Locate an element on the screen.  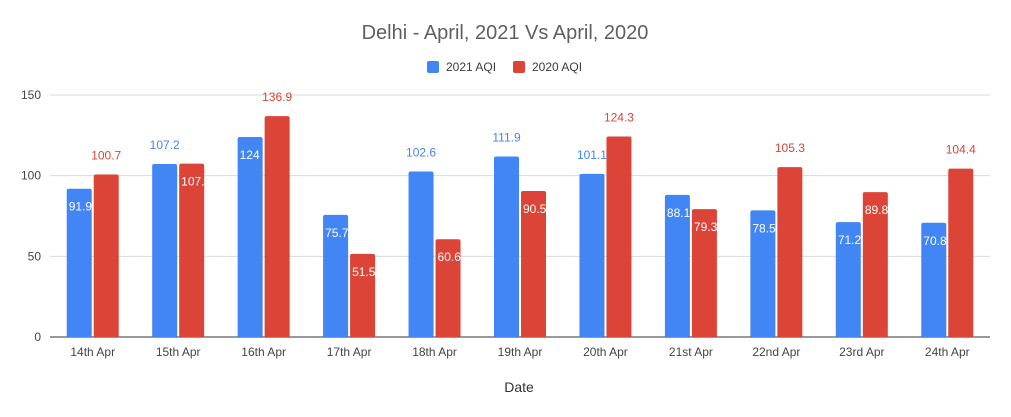
data-label: 51.5 is located at coordinates (364, 272).